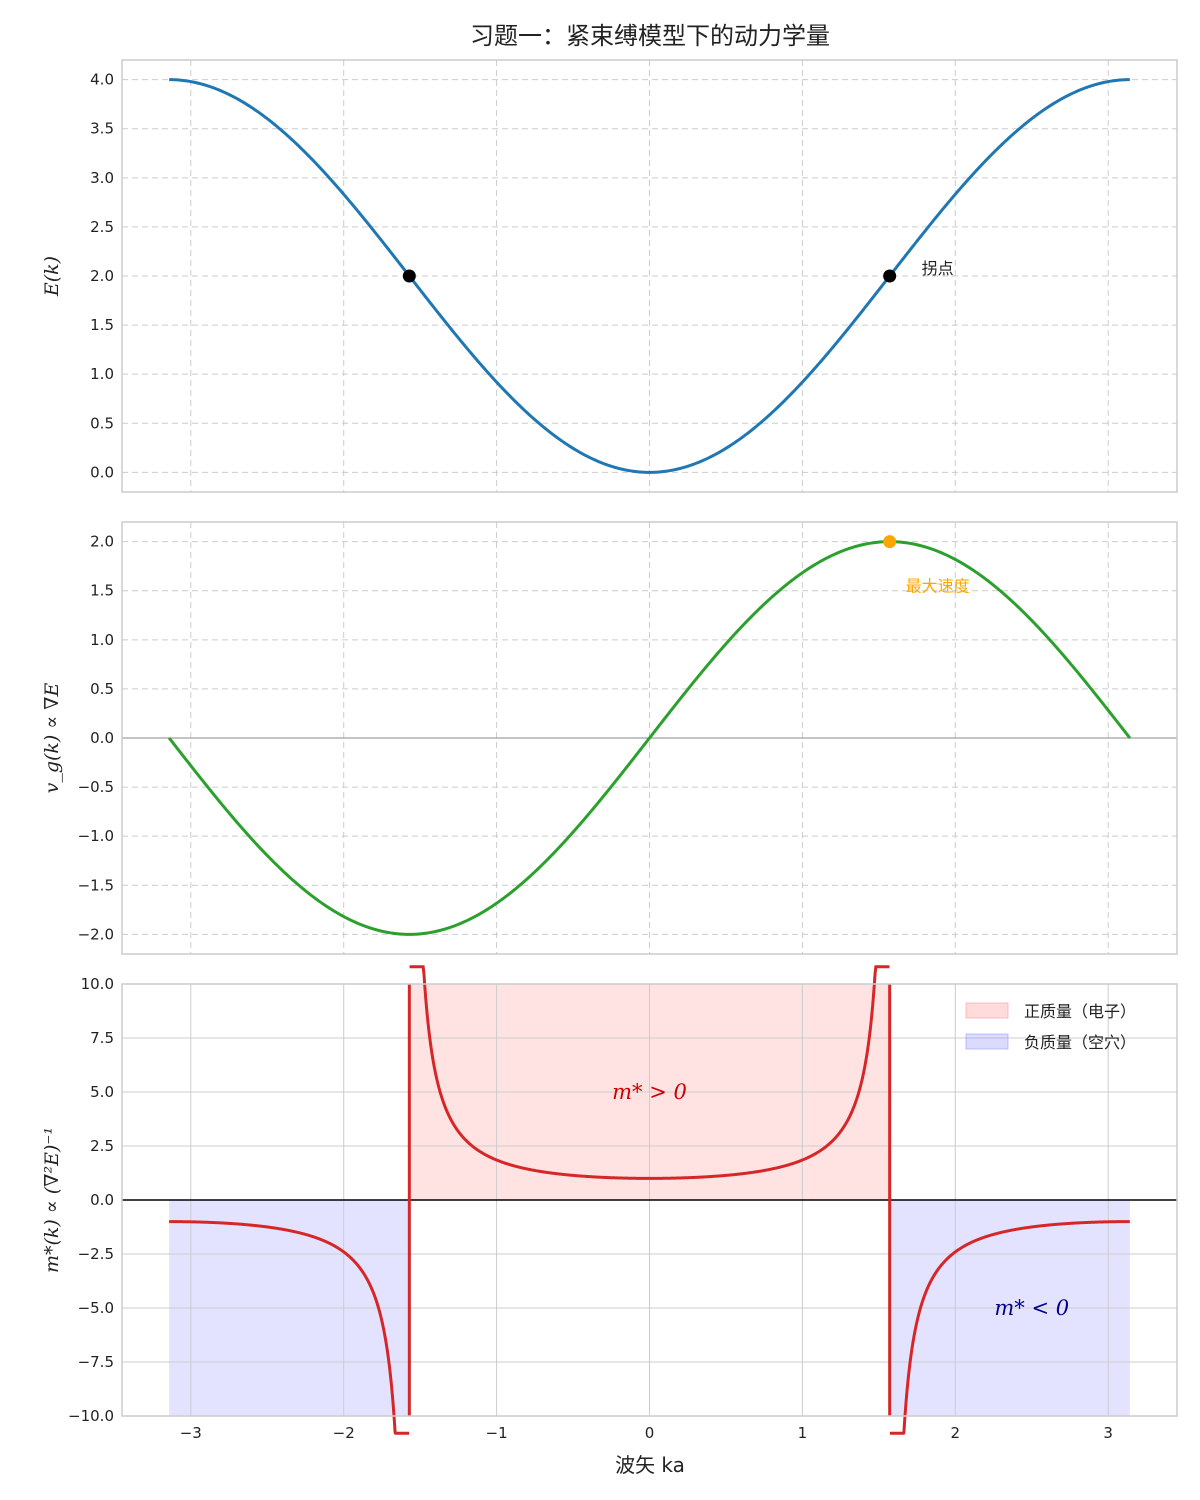 This screenshot has width=1200, height=1500. Describe the element at coordinates (102, 178) in the screenshot. I see `energy-ytick-label: 3.0` at that location.